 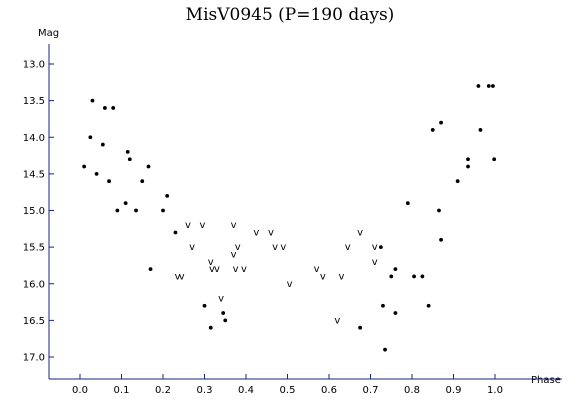 I want to click on y-tick-label: 15.5, so click(x=34, y=248).